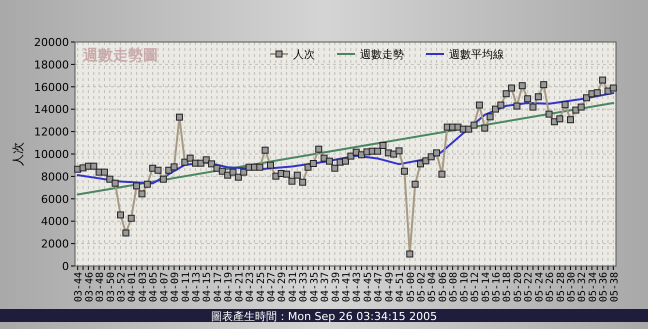  Describe the element at coordinates (324, 316) in the screenshot. I see `text: 圖表產生時間：Mon Sep 26 03:34:15 2005` at that location.